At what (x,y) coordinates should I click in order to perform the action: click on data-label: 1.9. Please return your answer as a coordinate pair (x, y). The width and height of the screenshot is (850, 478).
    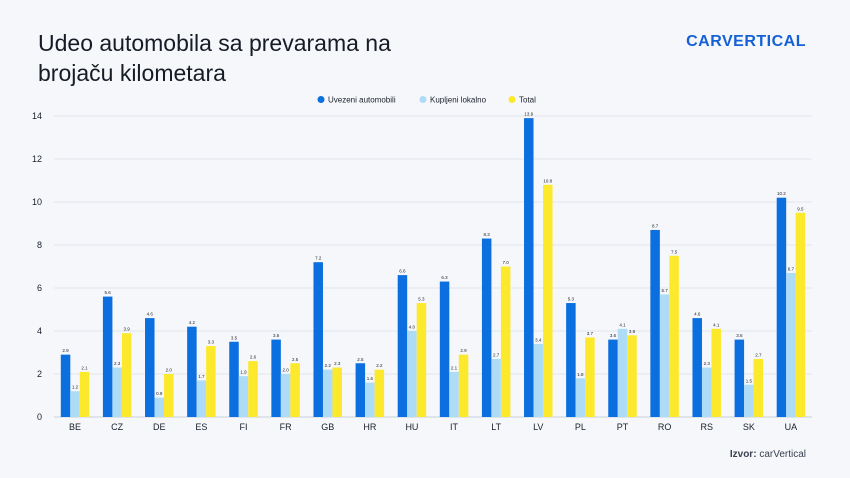
    Looking at the image, I should click on (243, 372).